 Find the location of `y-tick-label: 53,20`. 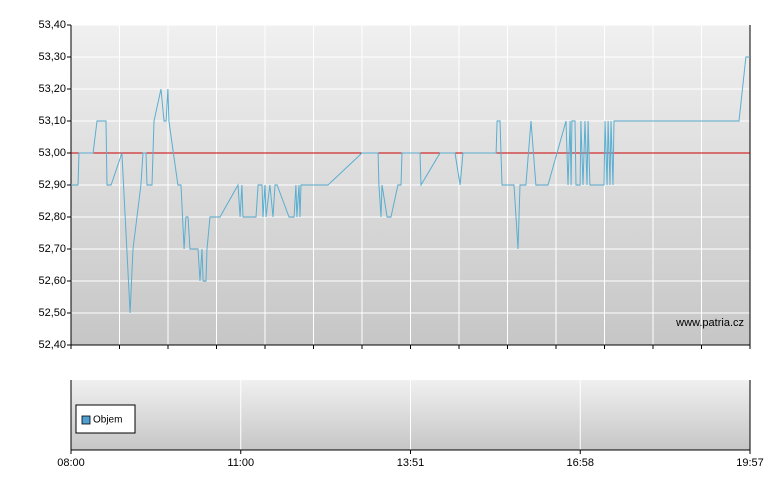

y-tick-label: 53,20 is located at coordinates (52, 89).